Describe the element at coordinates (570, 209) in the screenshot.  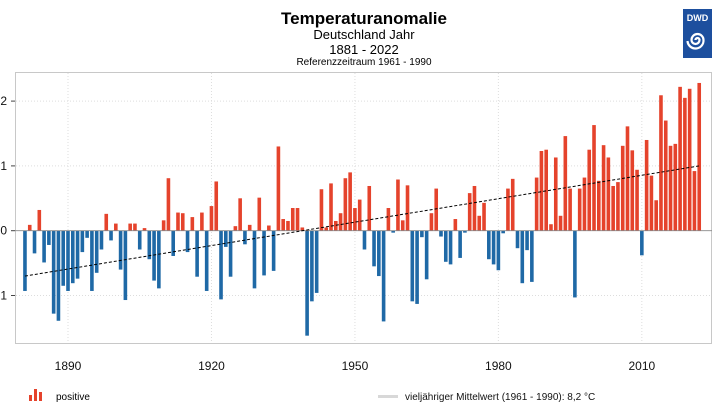
I see `bar-1995` at that location.